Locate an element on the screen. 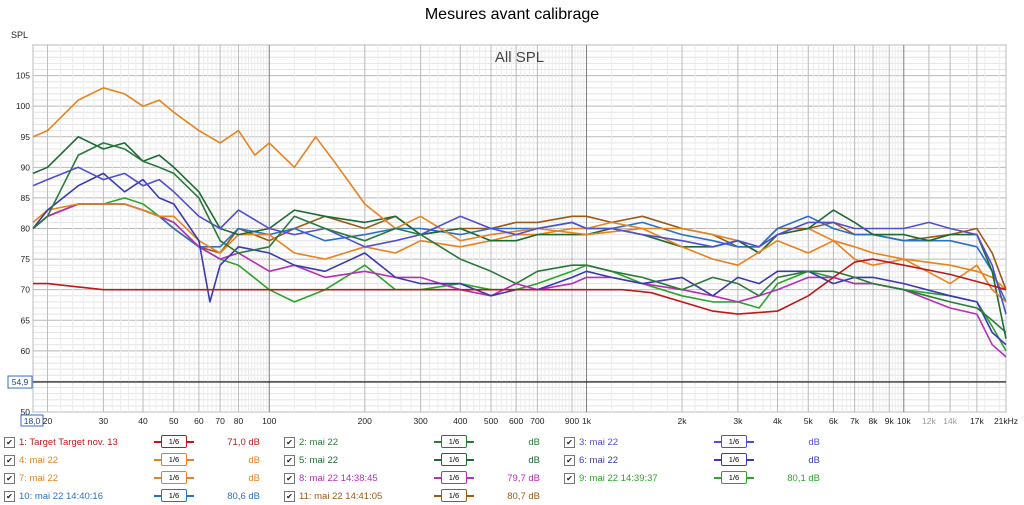 The image size is (1024, 505). x-tick-label: 18,0 is located at coordinates (32, 421).